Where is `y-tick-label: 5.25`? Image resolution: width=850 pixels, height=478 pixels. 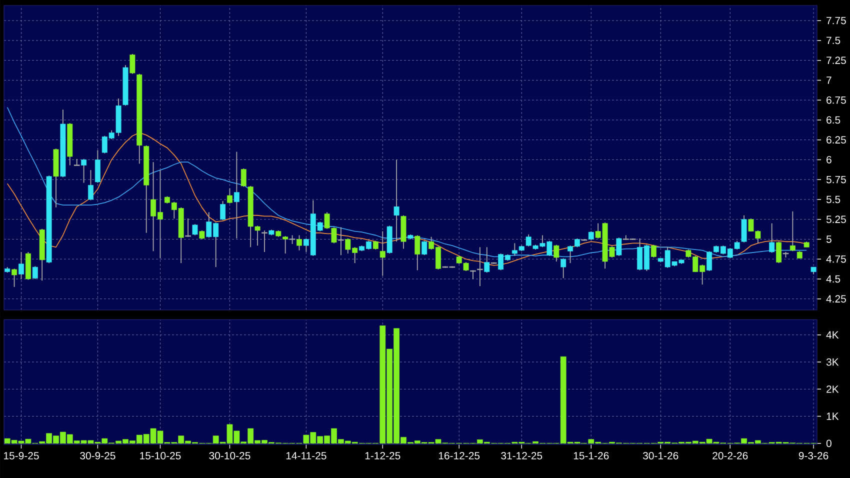 y-tick-label: 5.25 is located at coordinates (836, 220).